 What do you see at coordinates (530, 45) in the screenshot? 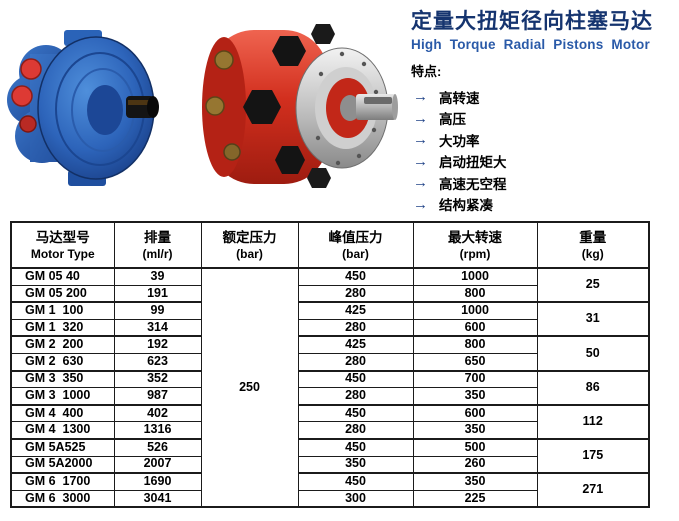
I see `page-title-en: High Torque Radial Pistons Motor` at bounding box center [530, 45].